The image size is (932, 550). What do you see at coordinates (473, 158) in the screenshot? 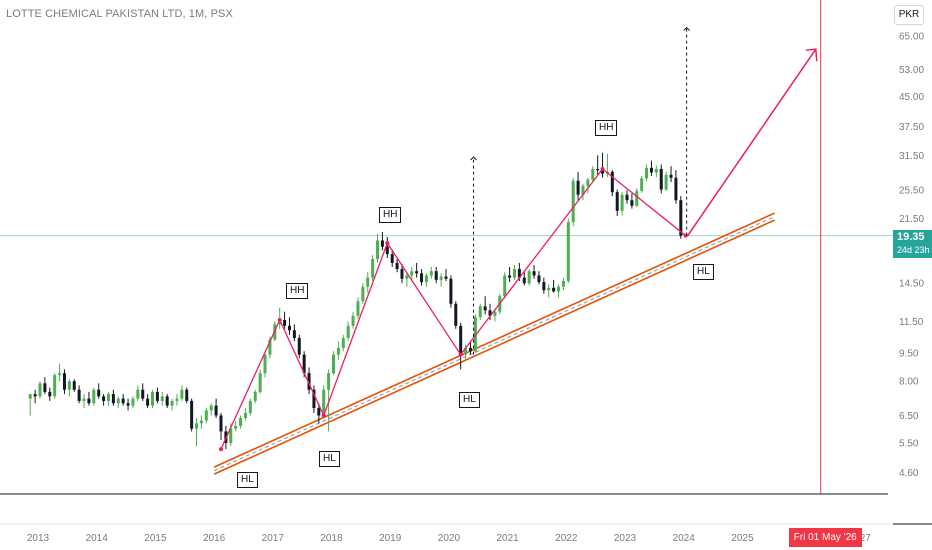
I see `measure-arrow-head` at bounding box center [473, 158].